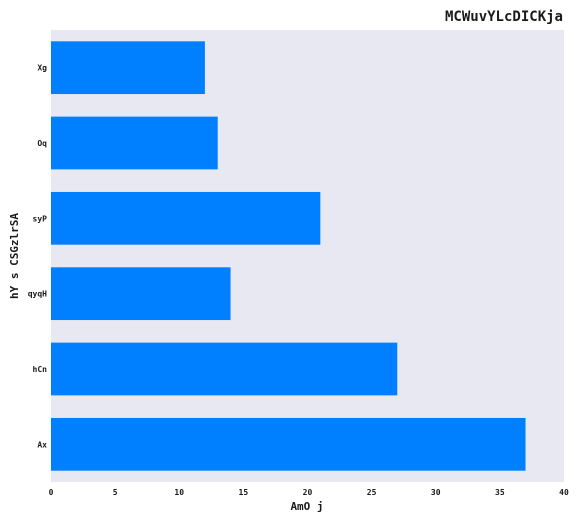 This screenshot has width=580, height=522. Describe the element at coordinates (500, 492) in the screenshot. I see `x-tick-label: 35` at that location.